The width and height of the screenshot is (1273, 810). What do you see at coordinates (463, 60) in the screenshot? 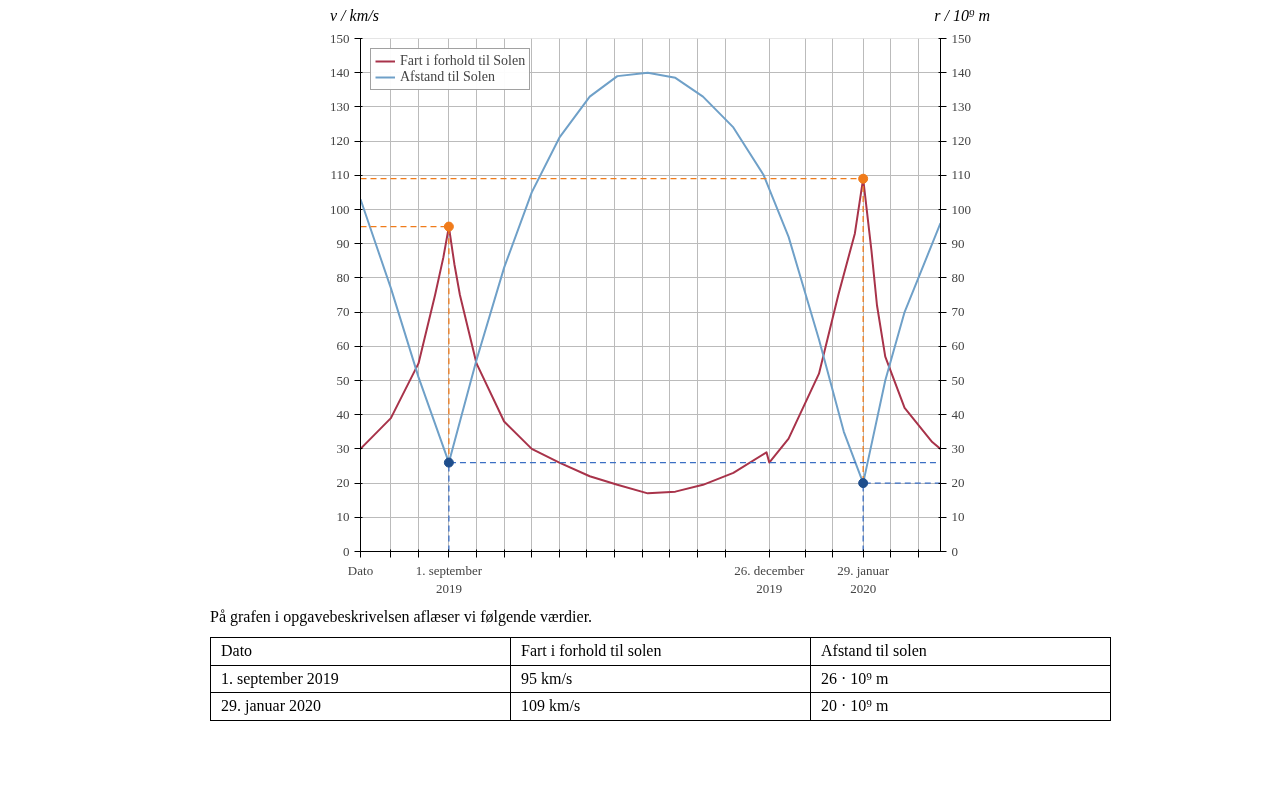
I see `legend-label: Fart i forhold til Solen` at bounding box center [463, 60].